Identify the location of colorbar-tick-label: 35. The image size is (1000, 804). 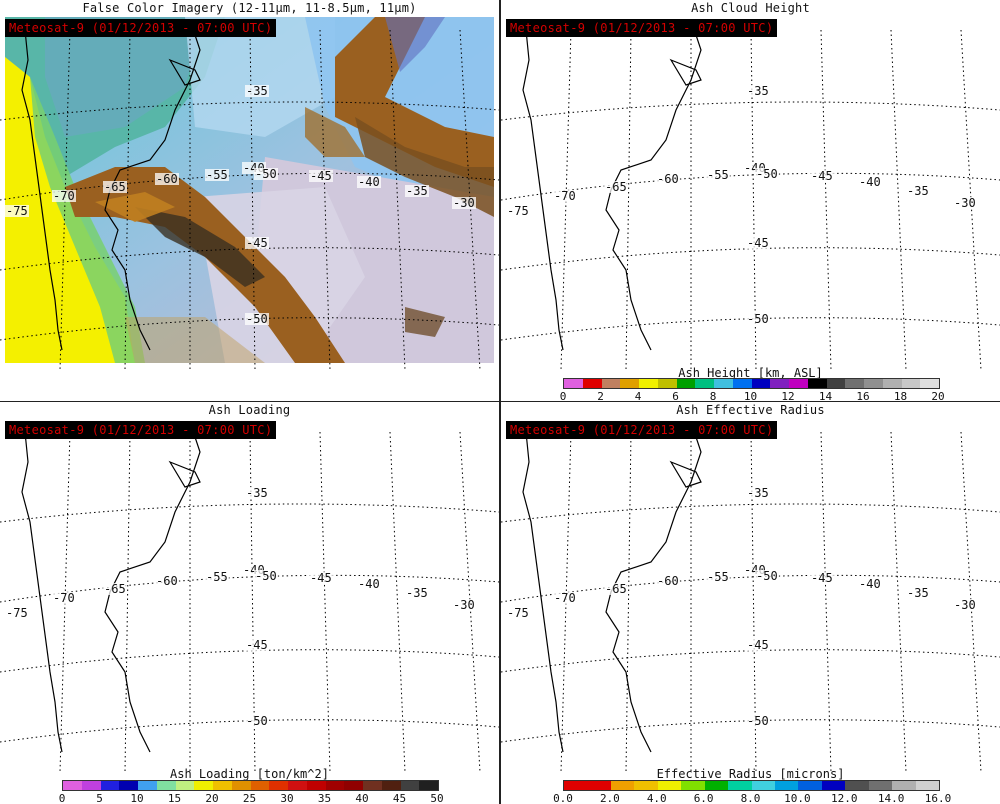
(324, 798).